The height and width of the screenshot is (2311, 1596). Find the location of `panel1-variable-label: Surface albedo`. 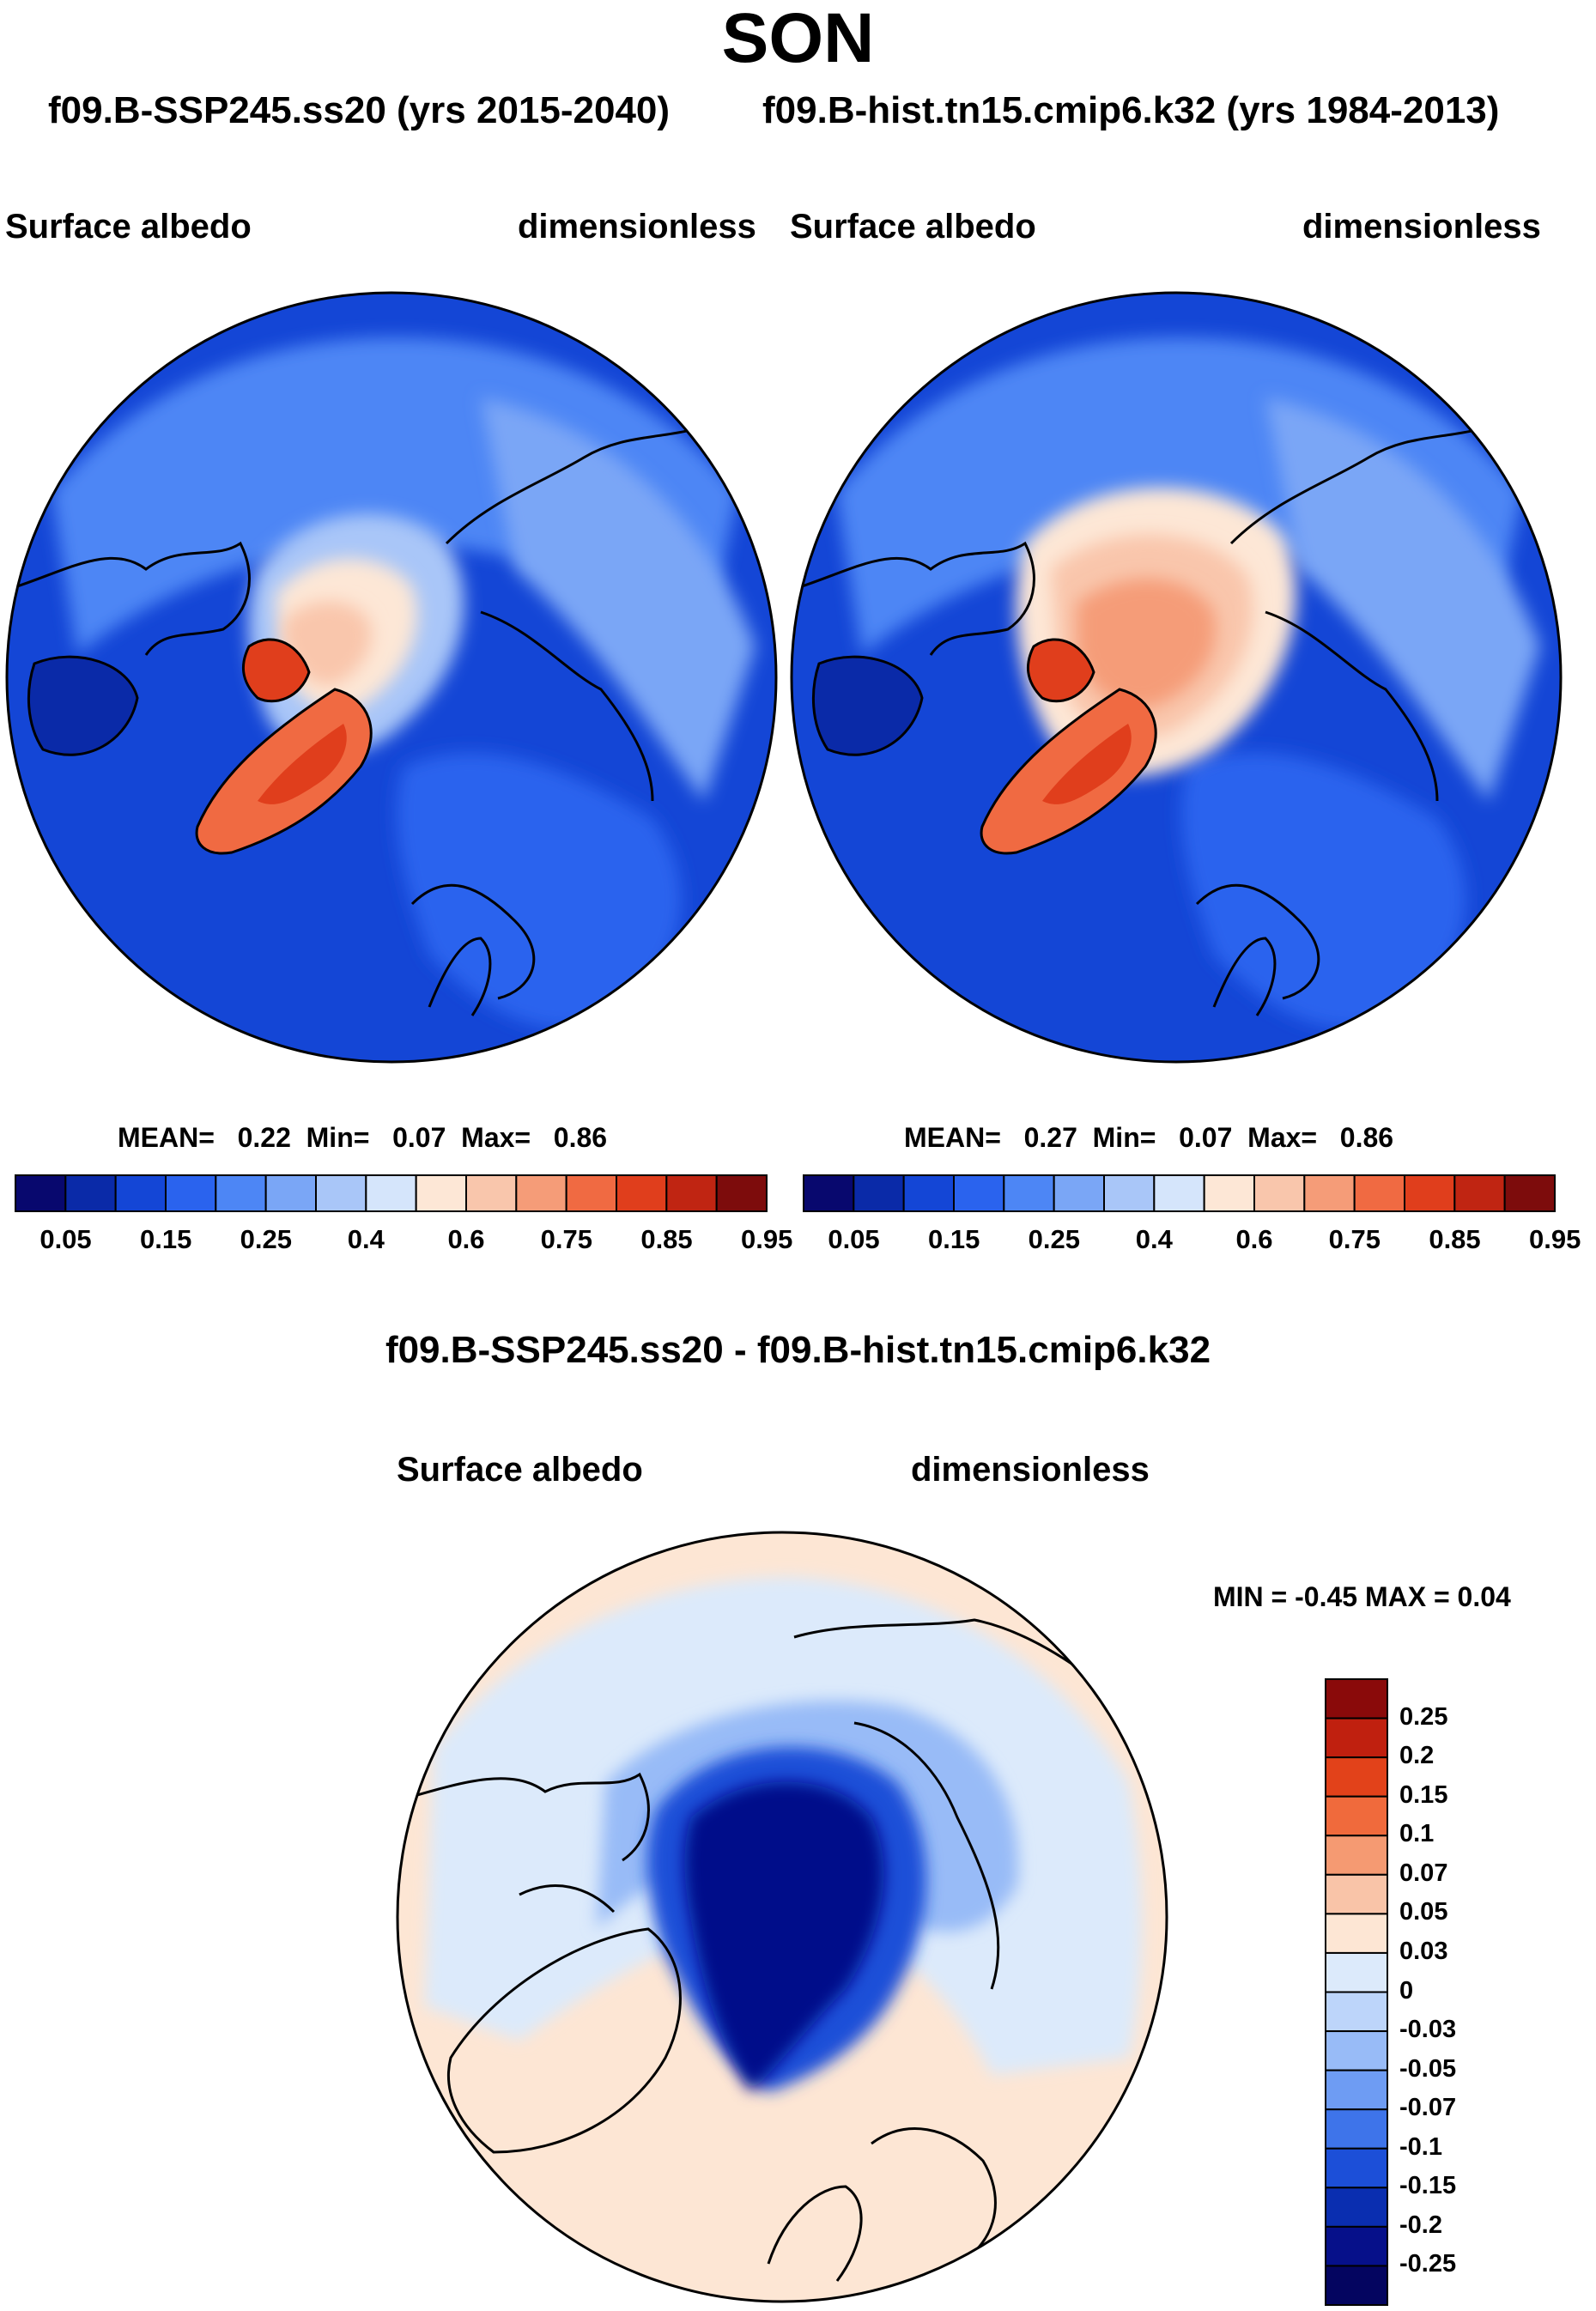

panel1-variable-label: Surface albedo is located at coordinates (128, 227).